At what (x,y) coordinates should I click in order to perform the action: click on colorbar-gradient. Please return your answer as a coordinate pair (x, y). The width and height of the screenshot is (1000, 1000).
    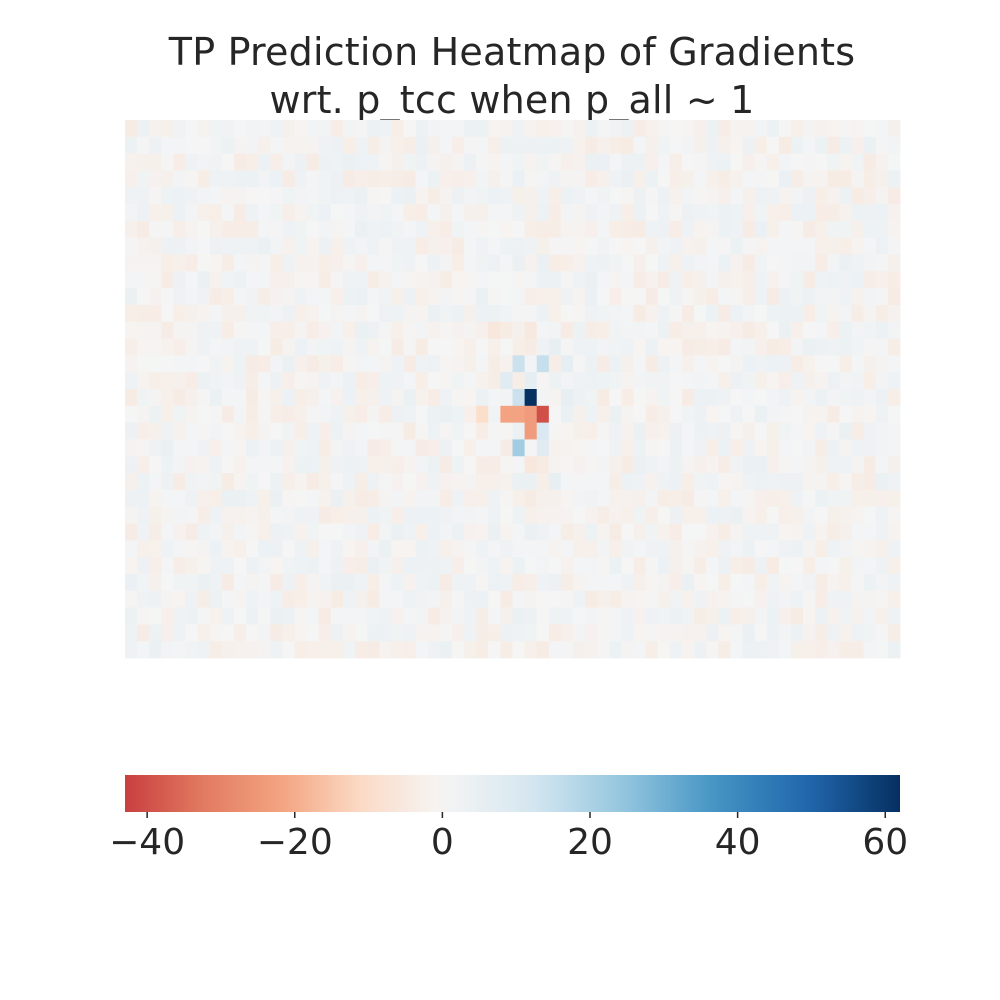
    Looking at the image, I should click on (512, 793).